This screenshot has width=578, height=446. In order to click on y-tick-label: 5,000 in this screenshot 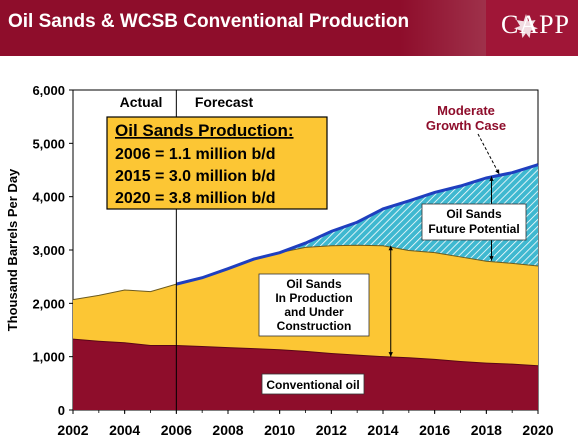, I will do `click(48, 143)`.